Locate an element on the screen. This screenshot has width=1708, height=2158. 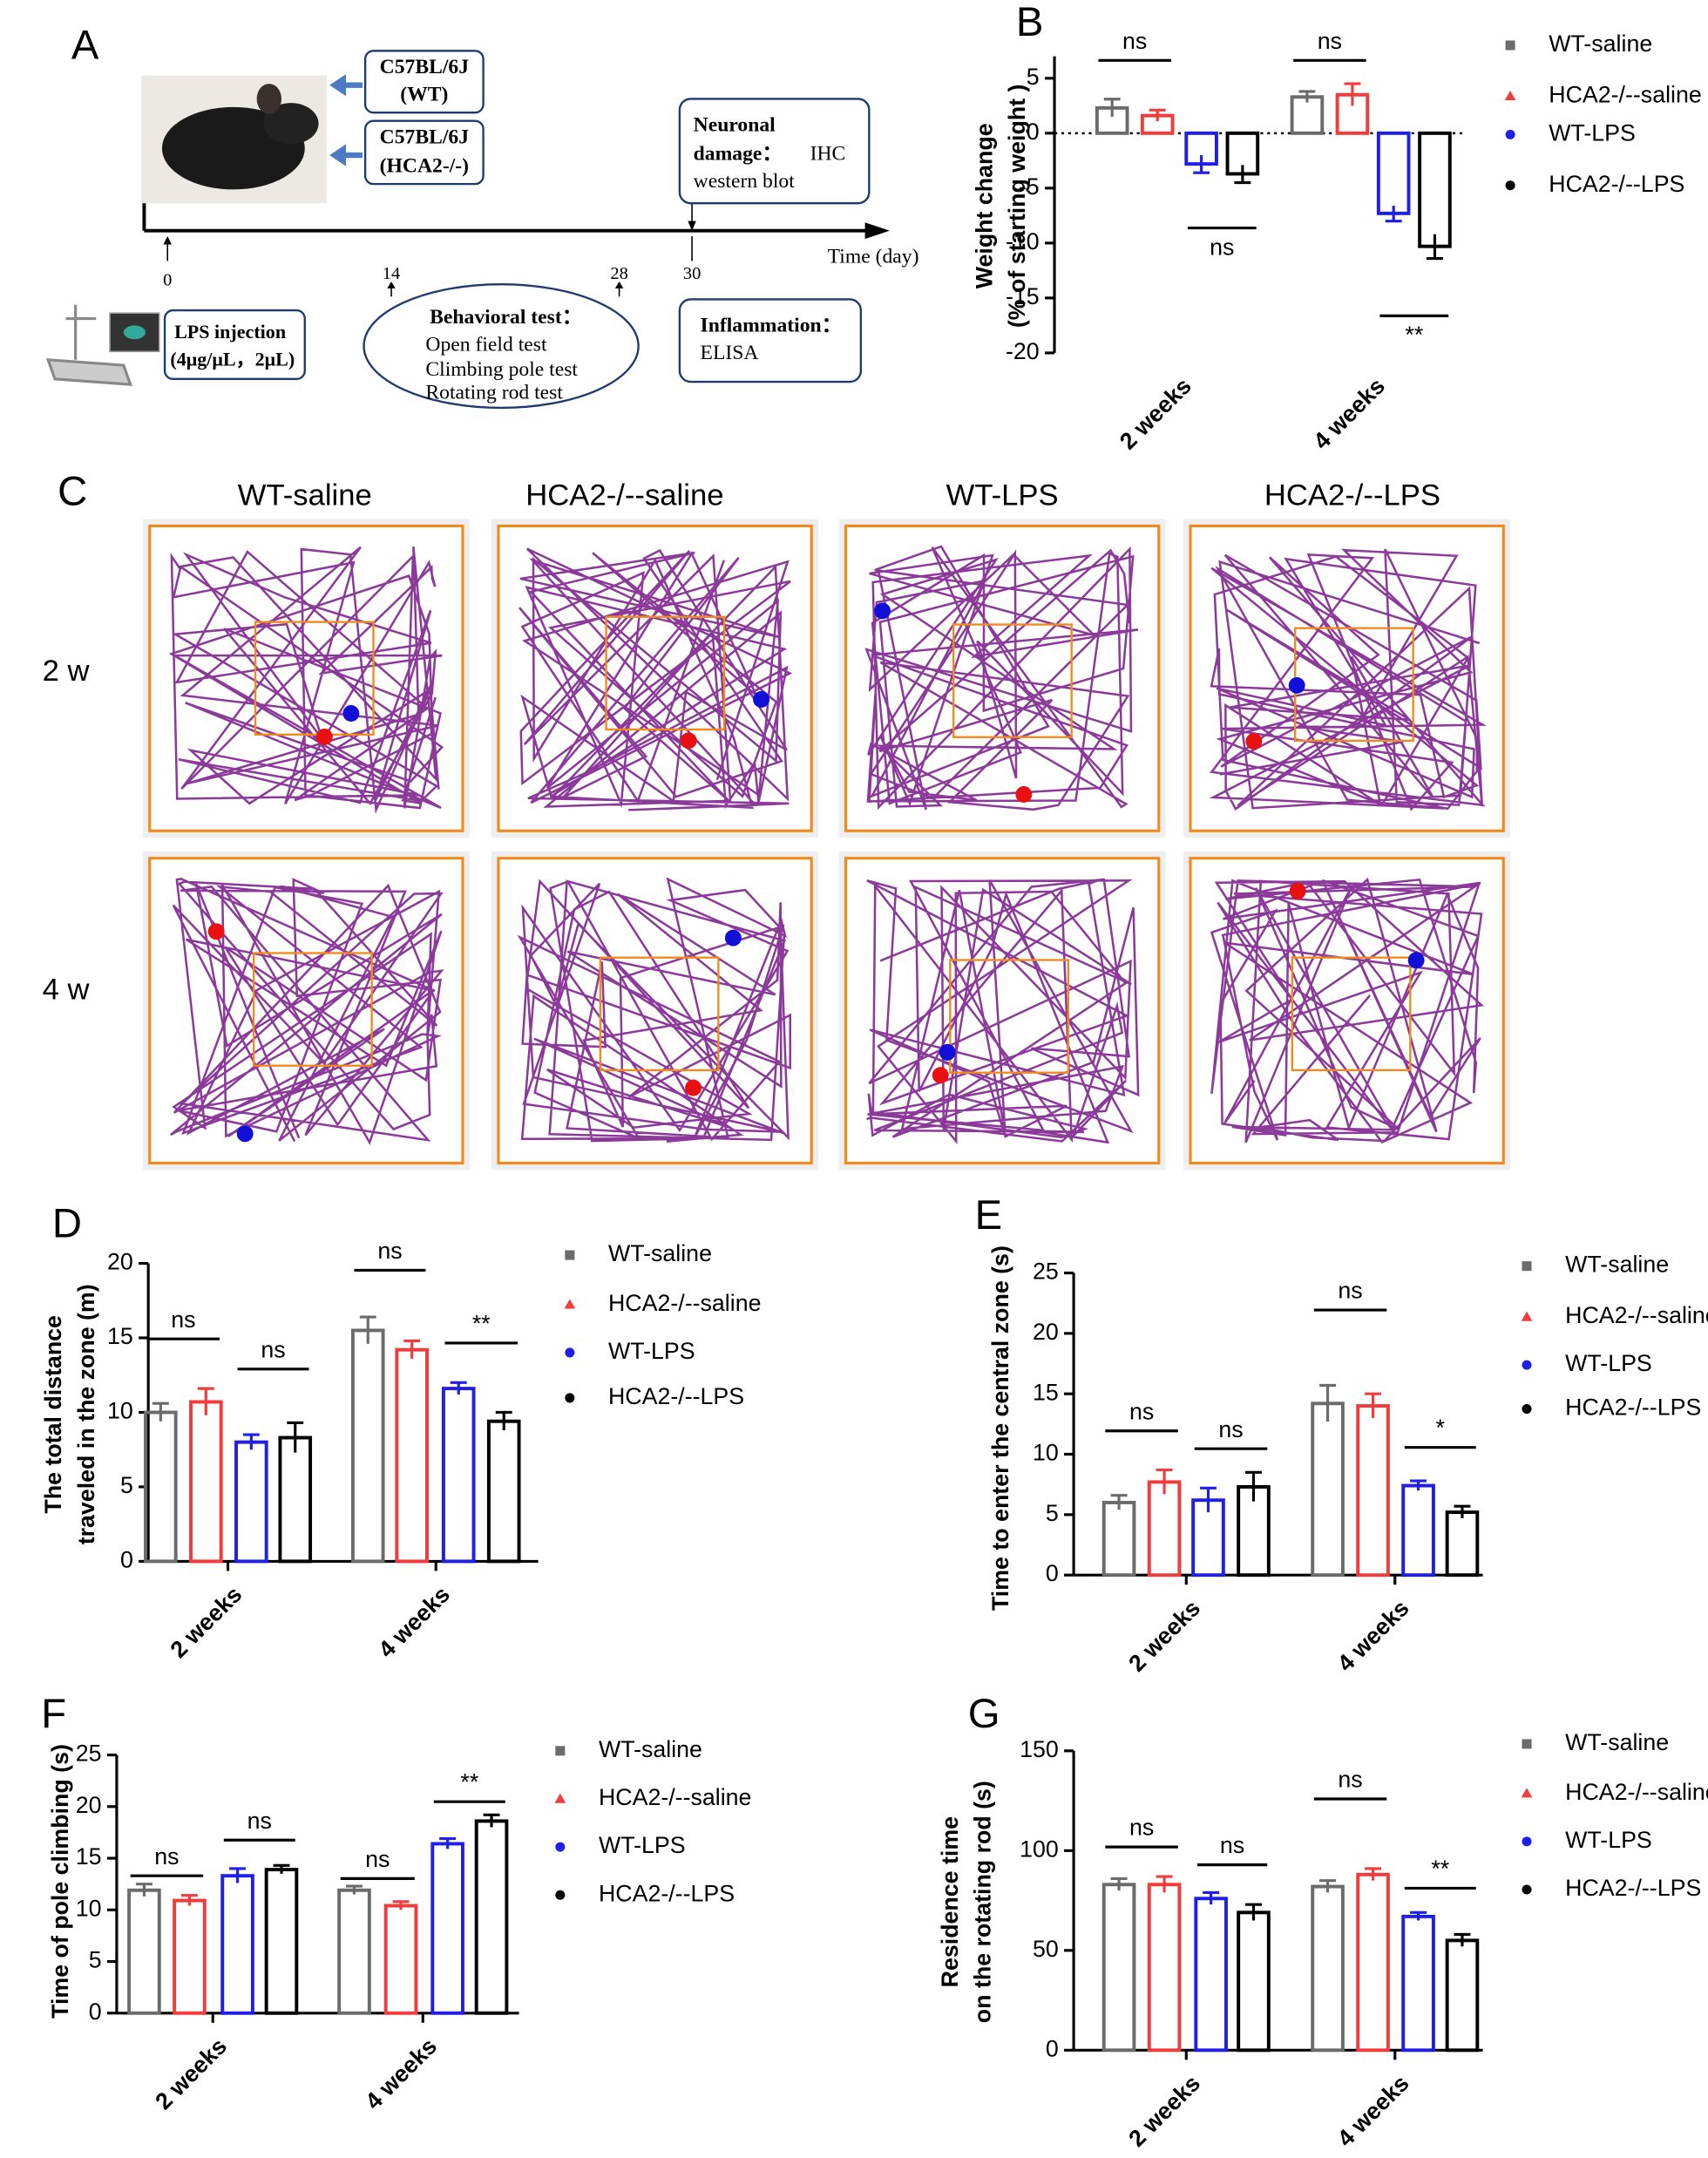
y-tick-label: -5 is located at coordinates (1029, 186).